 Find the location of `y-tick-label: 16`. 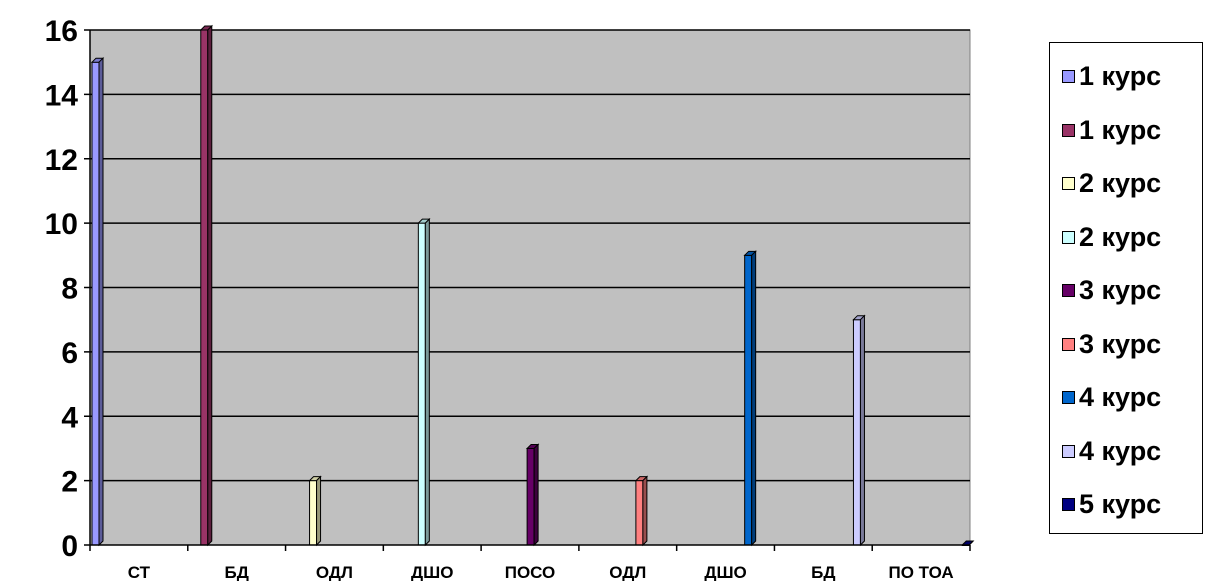

y-tick-label: 16 is located at coordinates (61, 31).